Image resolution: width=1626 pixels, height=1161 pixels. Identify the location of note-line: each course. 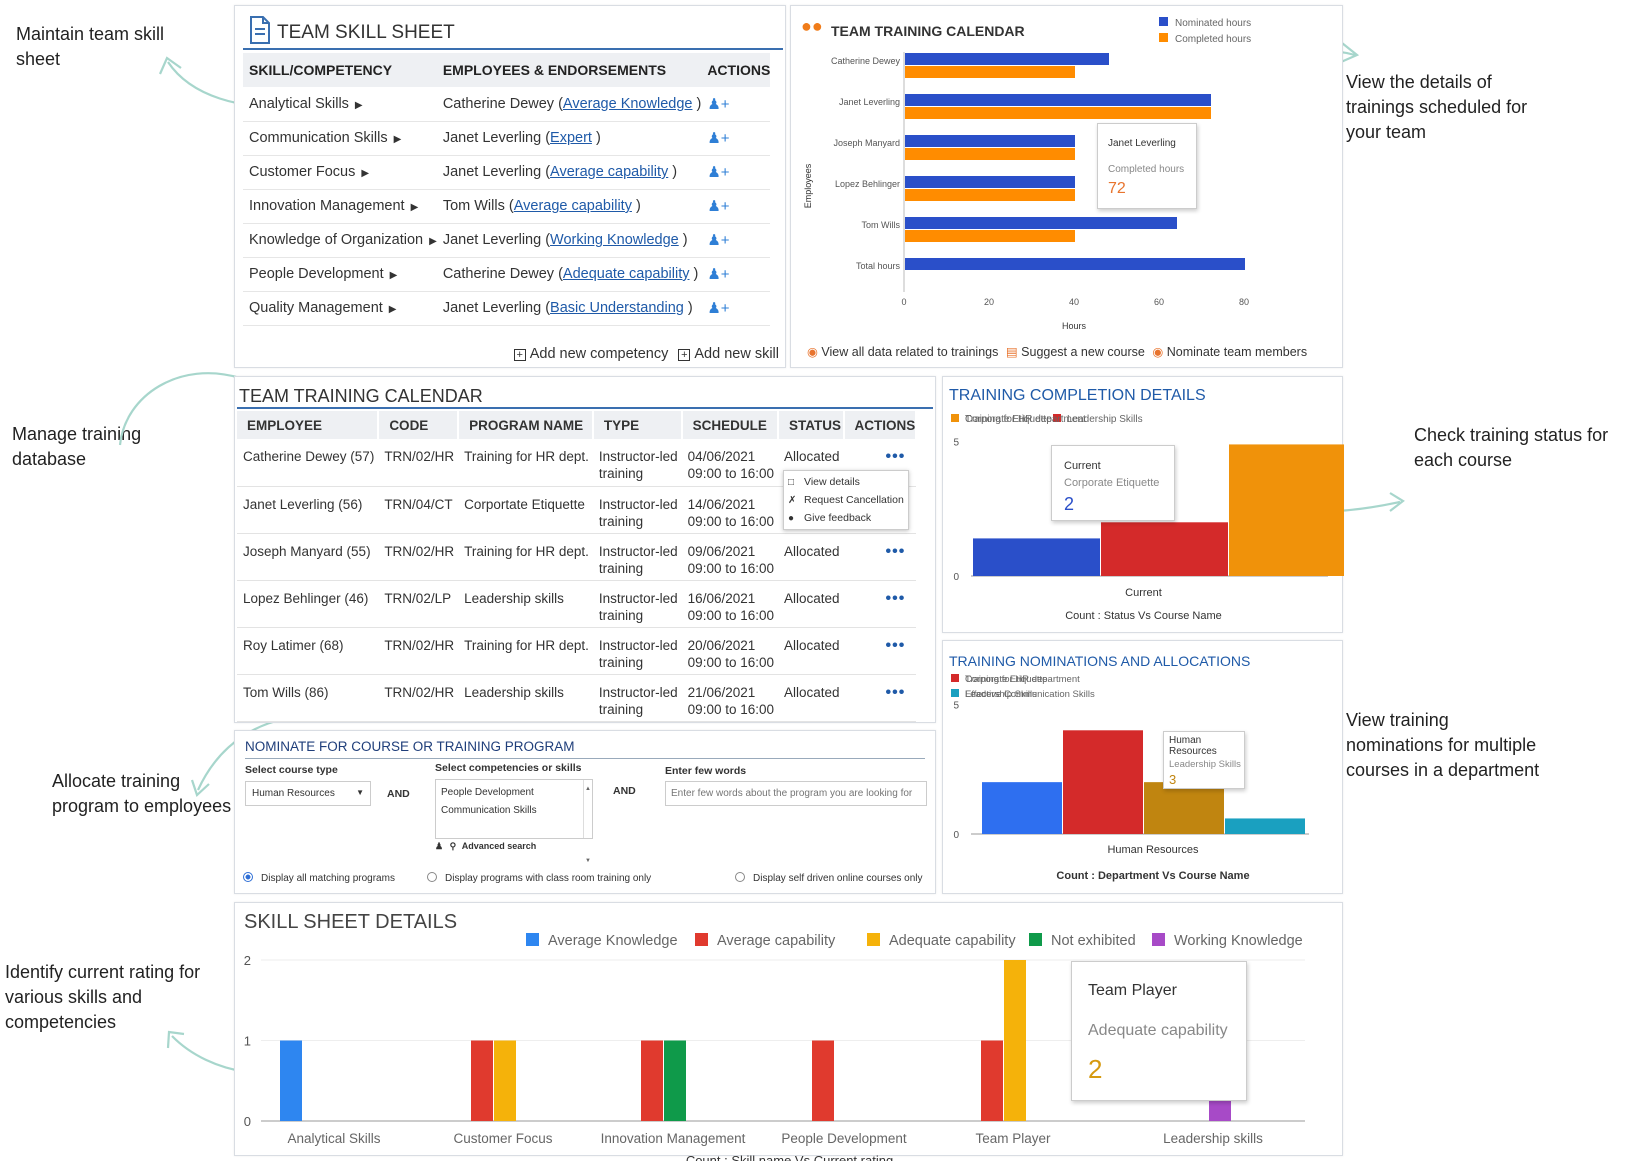
(1463, 460).